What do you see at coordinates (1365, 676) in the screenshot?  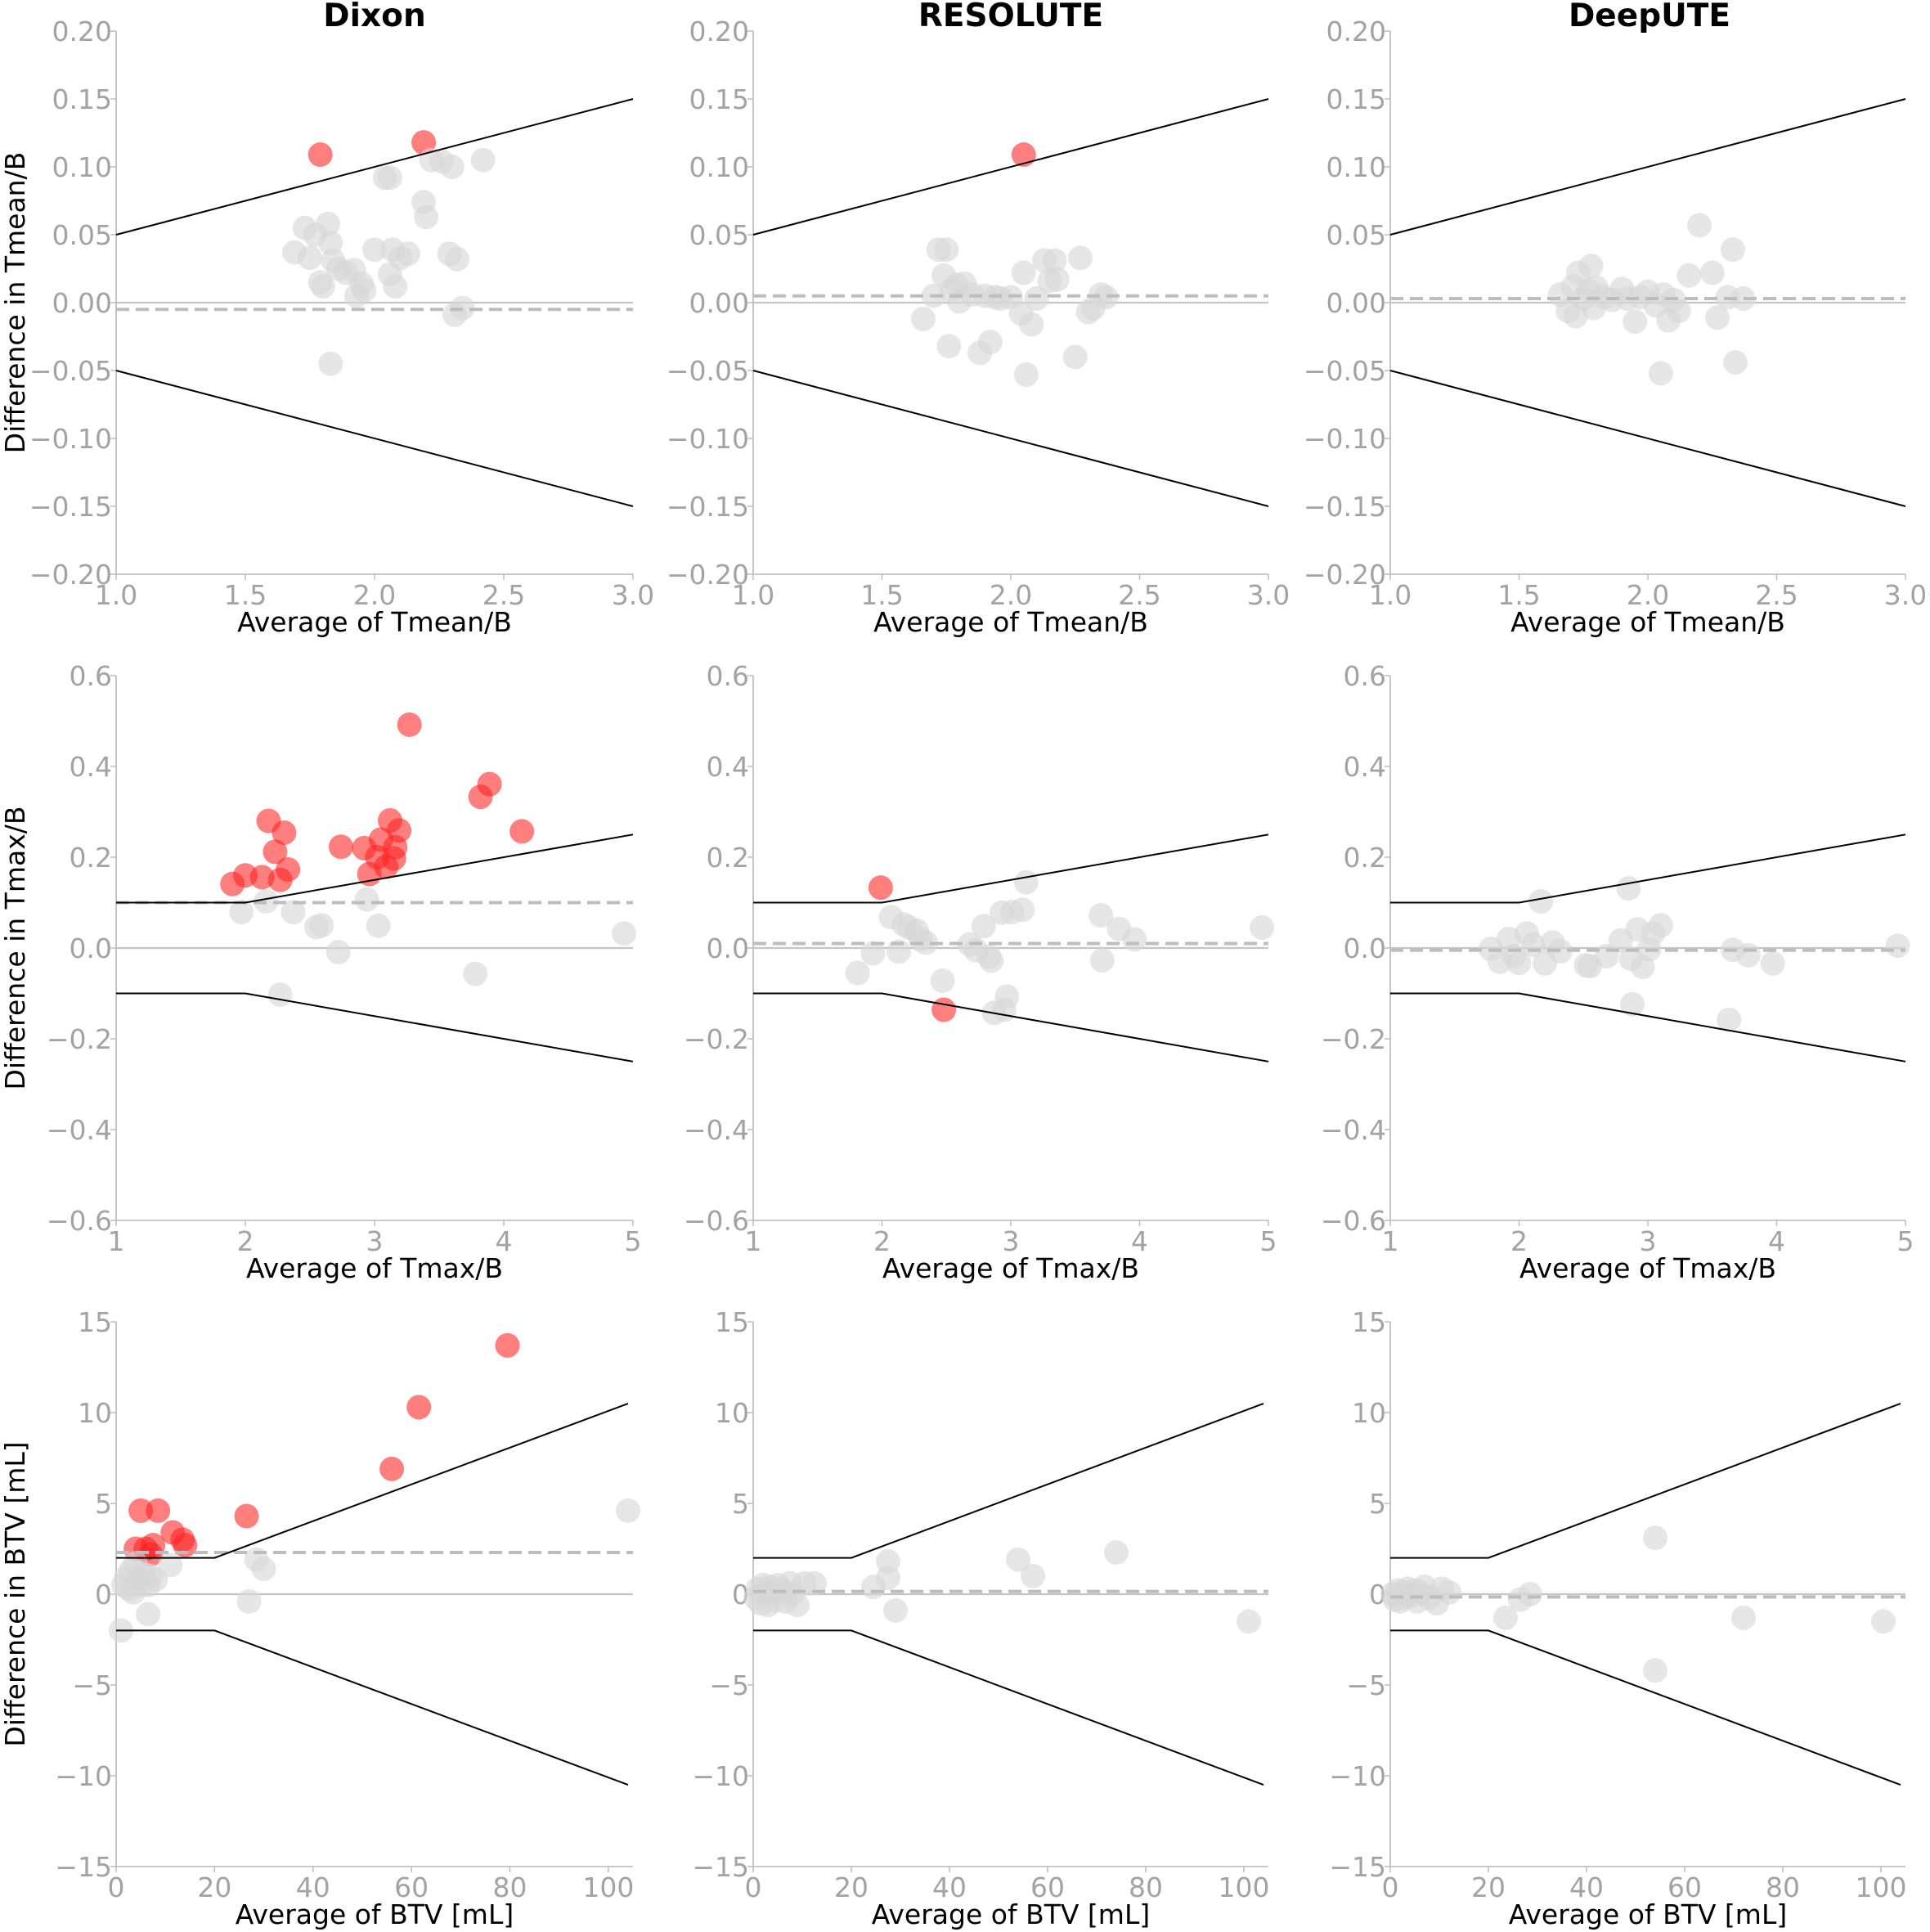 I see `y-tick-label: 0.6` at bounding box center [1365, 676].